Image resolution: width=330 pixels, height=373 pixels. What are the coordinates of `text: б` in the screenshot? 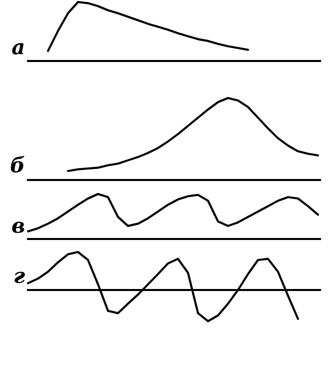 It's located at (17, 164).